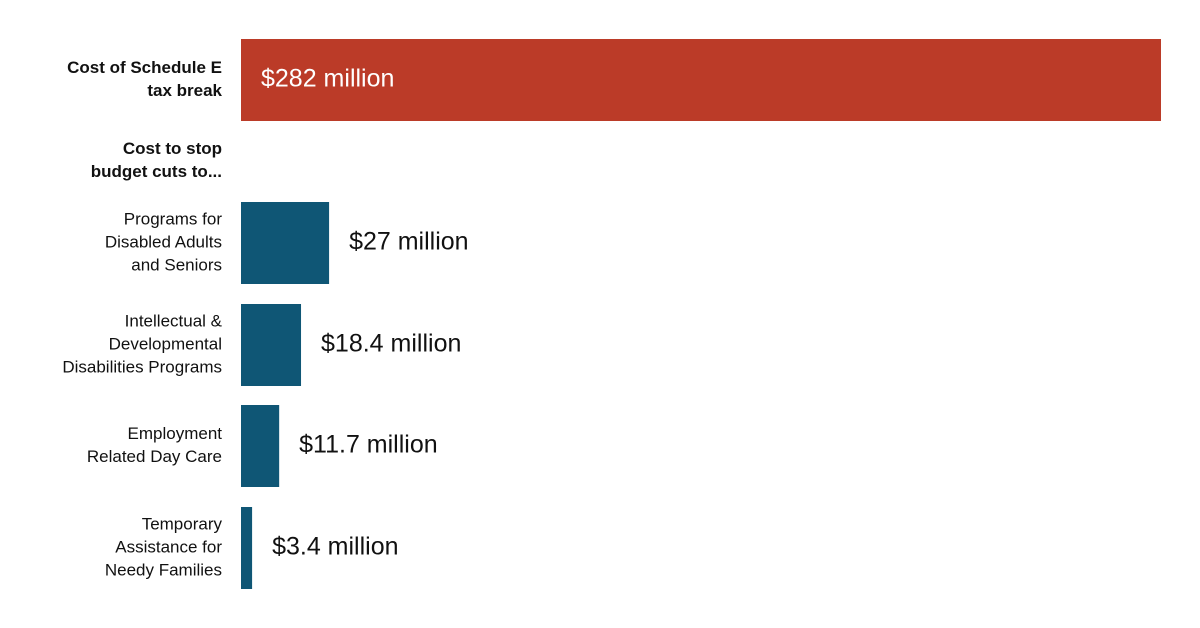  What do you see at coordinates (175, 433) in the screenshot?
I see `category-label: Employment` at bounding box center [175, 433].